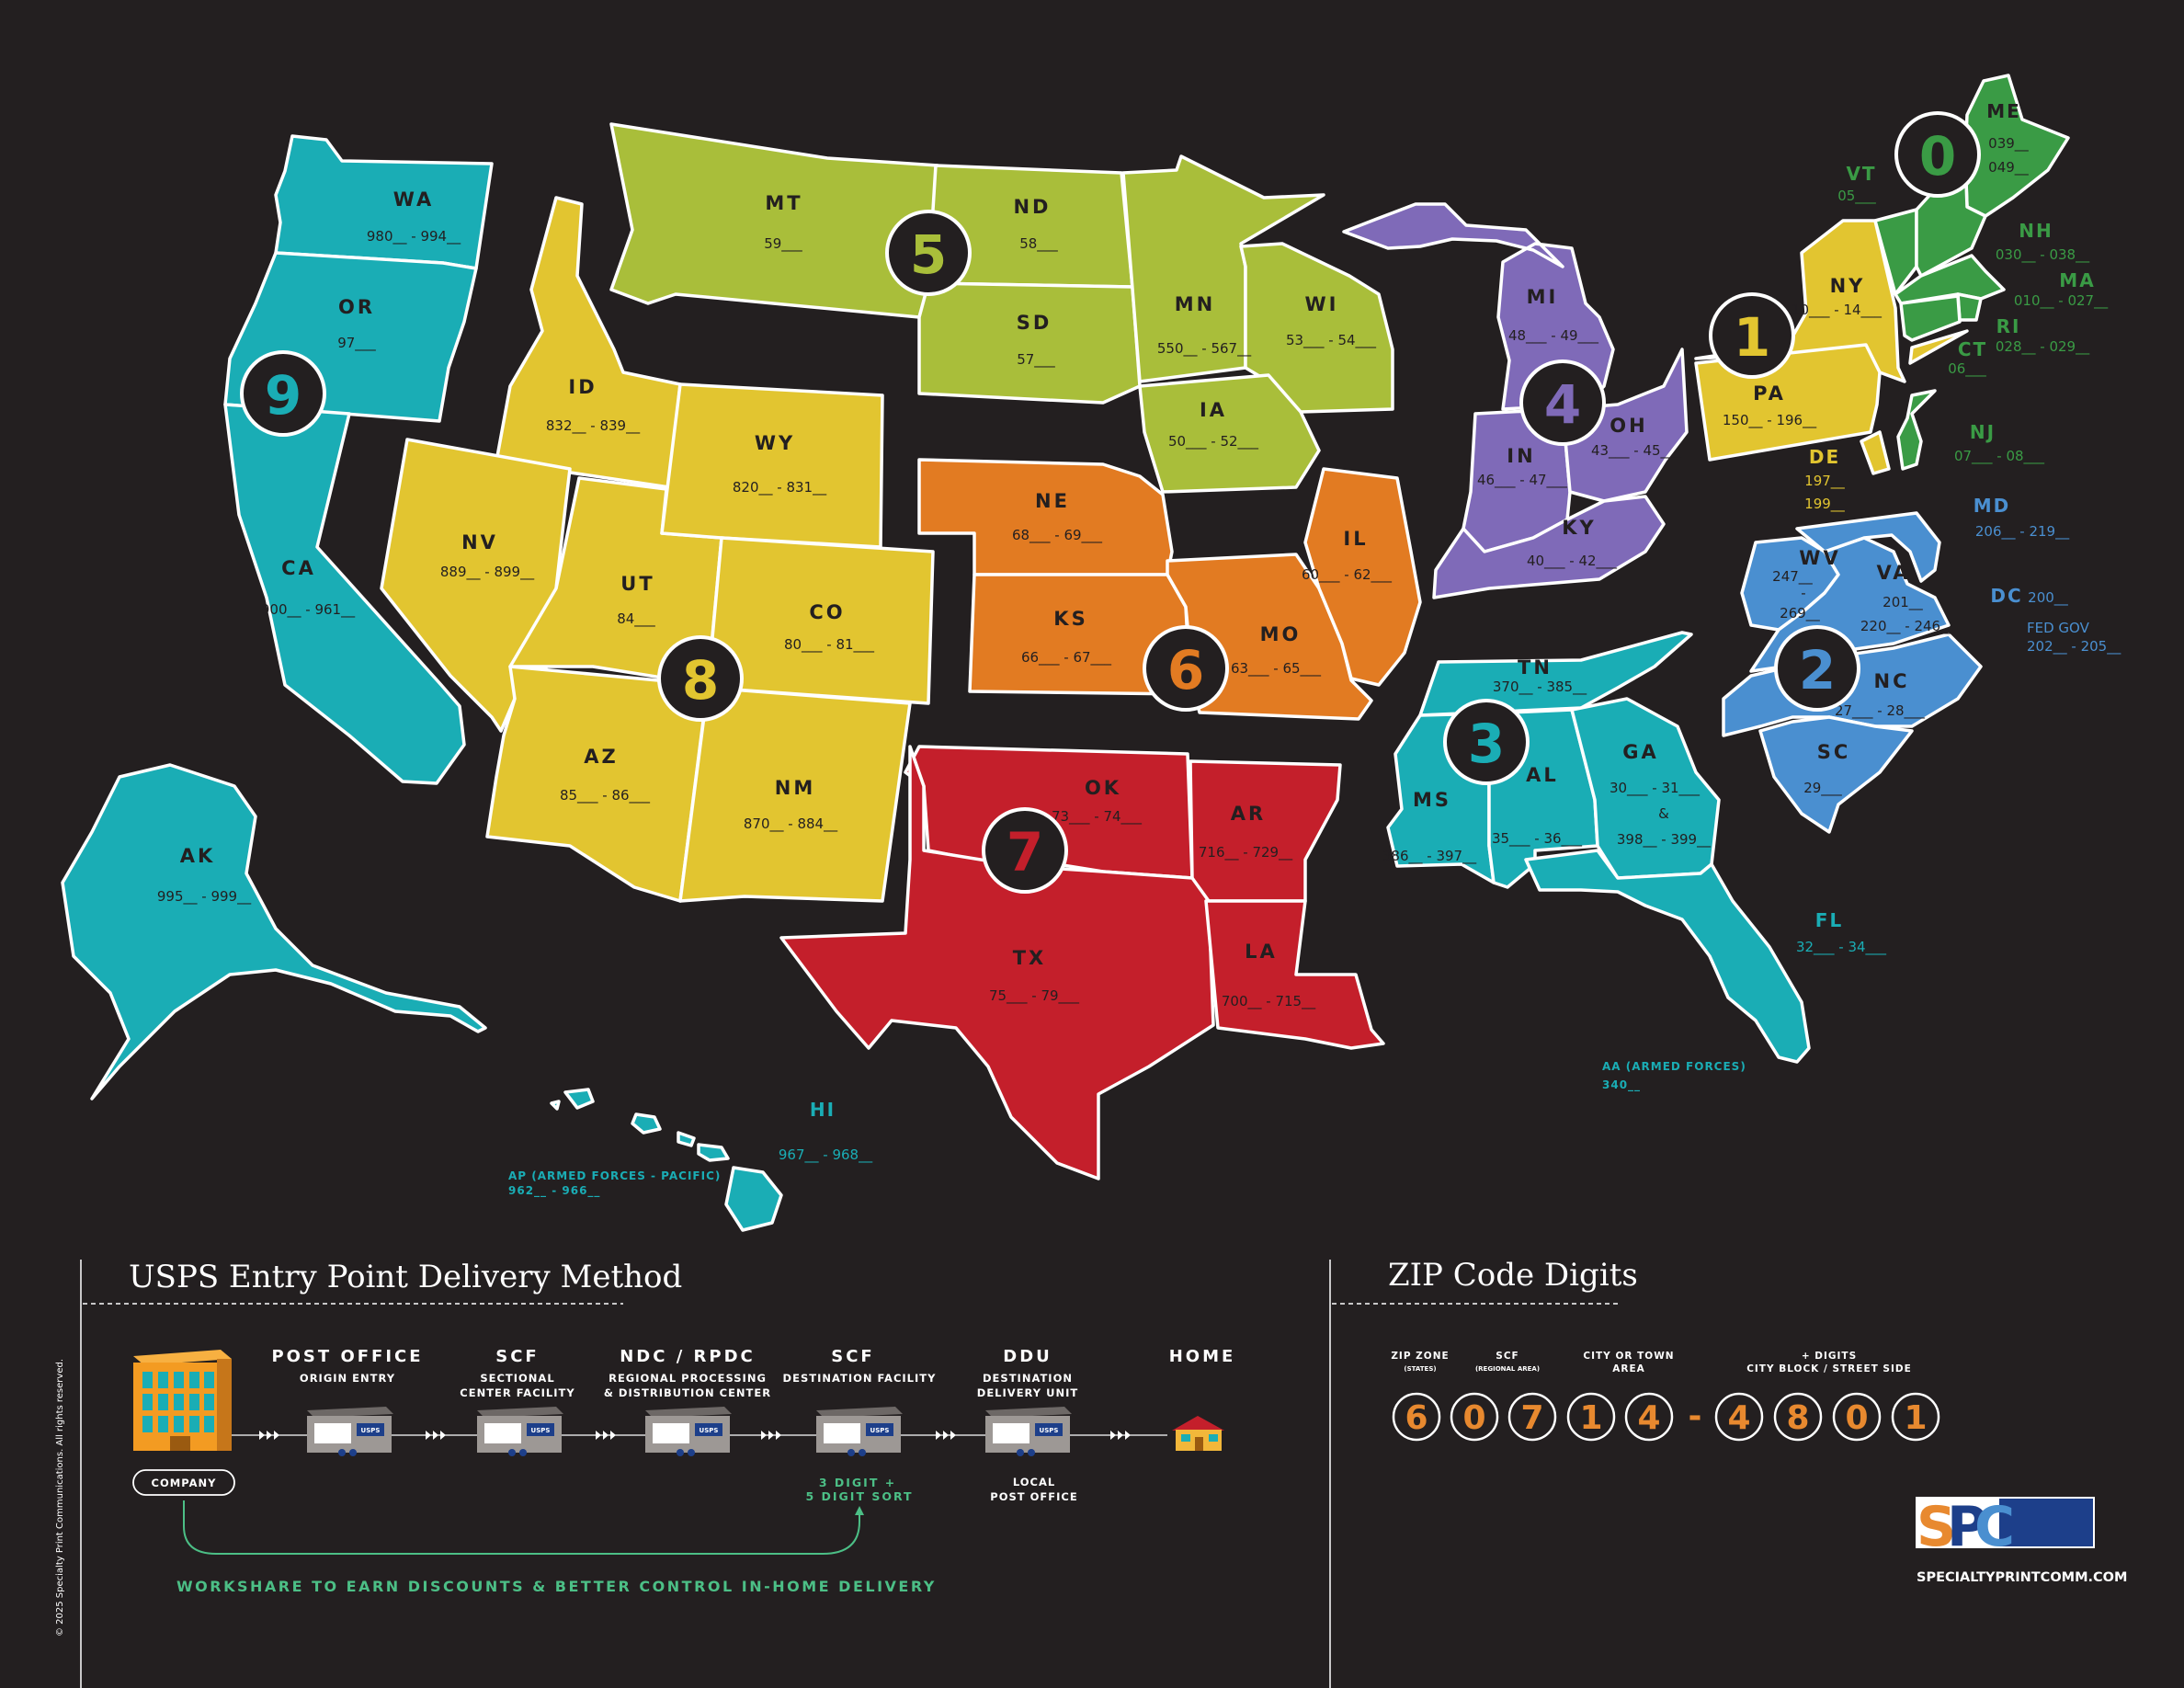 This screenshot has height=1688, width=2184. I want to click on zip-digit-6: 4, so click(1739, 1417).